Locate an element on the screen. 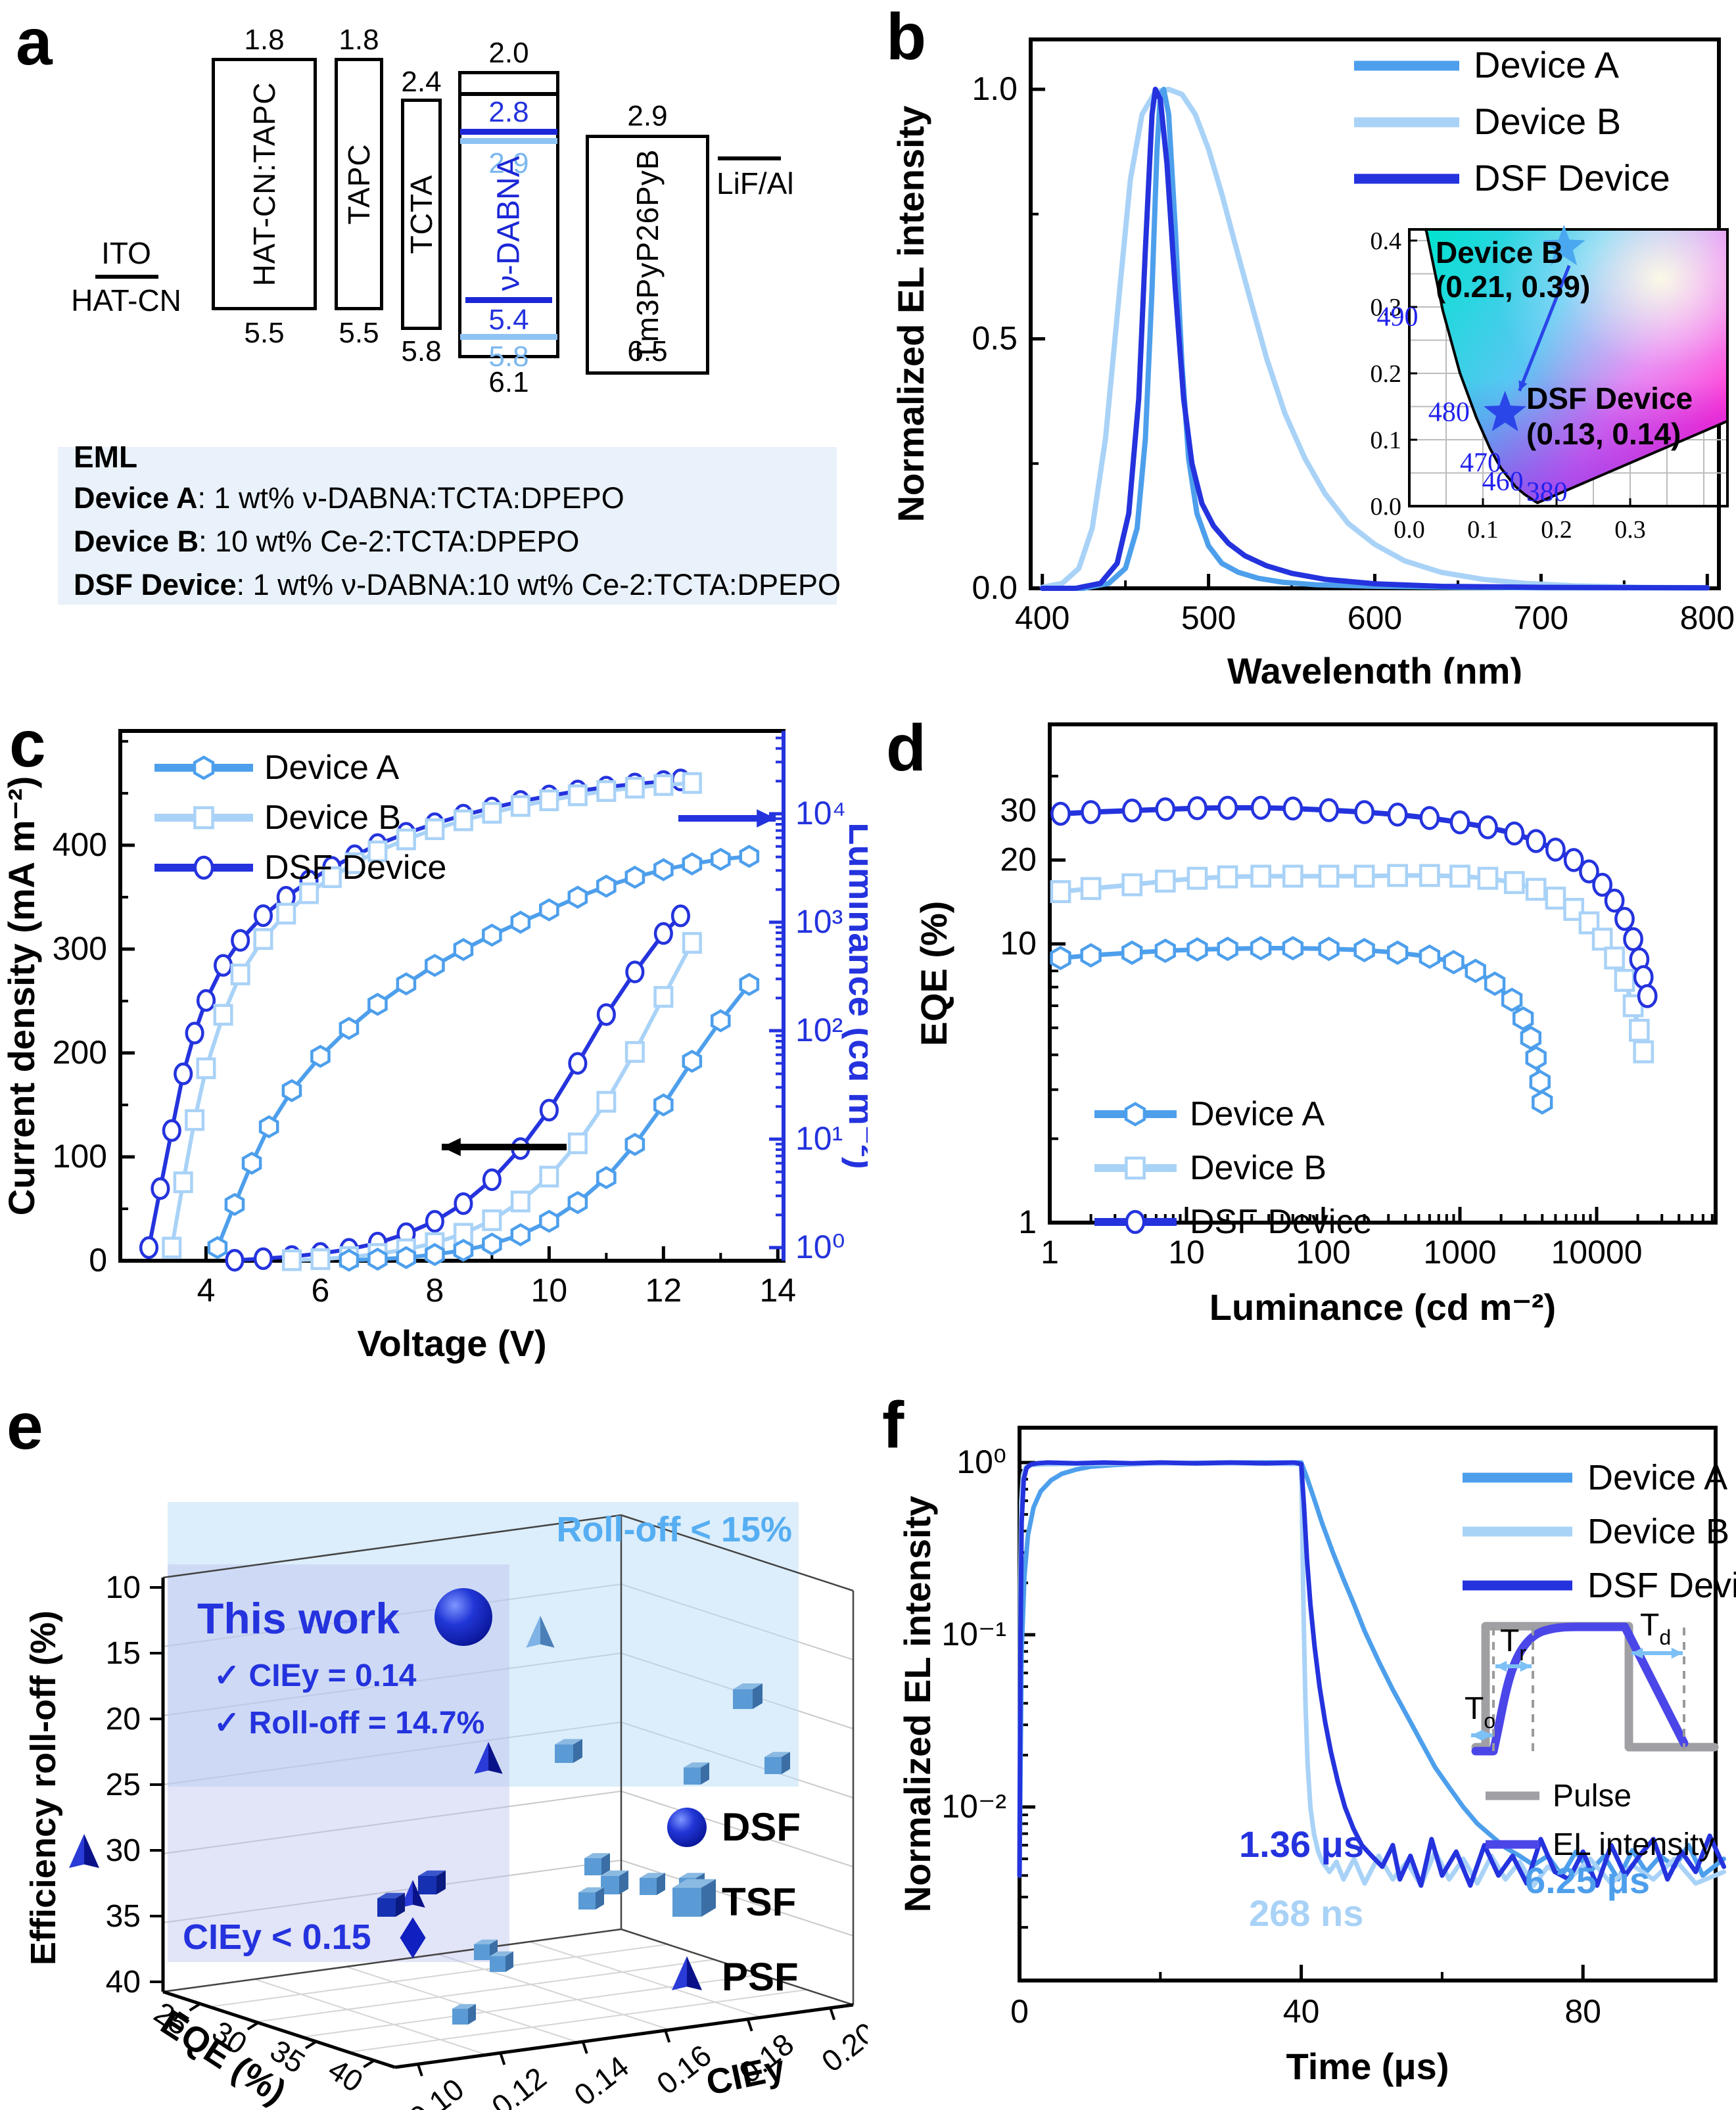  yl-tick-label: 400 is located at coordinates (80, 844).